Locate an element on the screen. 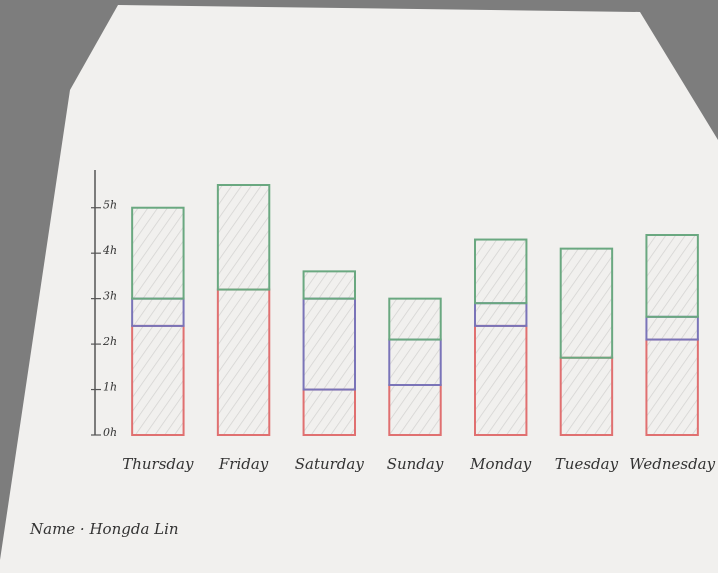 This screenshot has width=718, height=573. x-tick-label: Sunday is located at coordinates (415, 464).